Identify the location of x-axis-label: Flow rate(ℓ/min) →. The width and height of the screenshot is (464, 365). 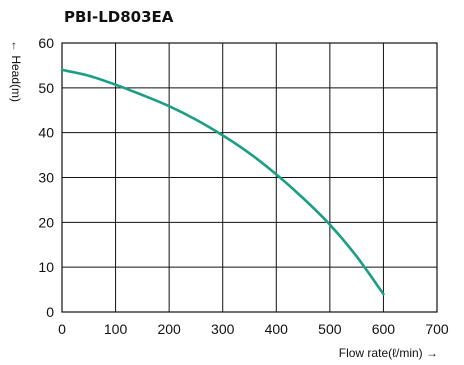
(388, 353).